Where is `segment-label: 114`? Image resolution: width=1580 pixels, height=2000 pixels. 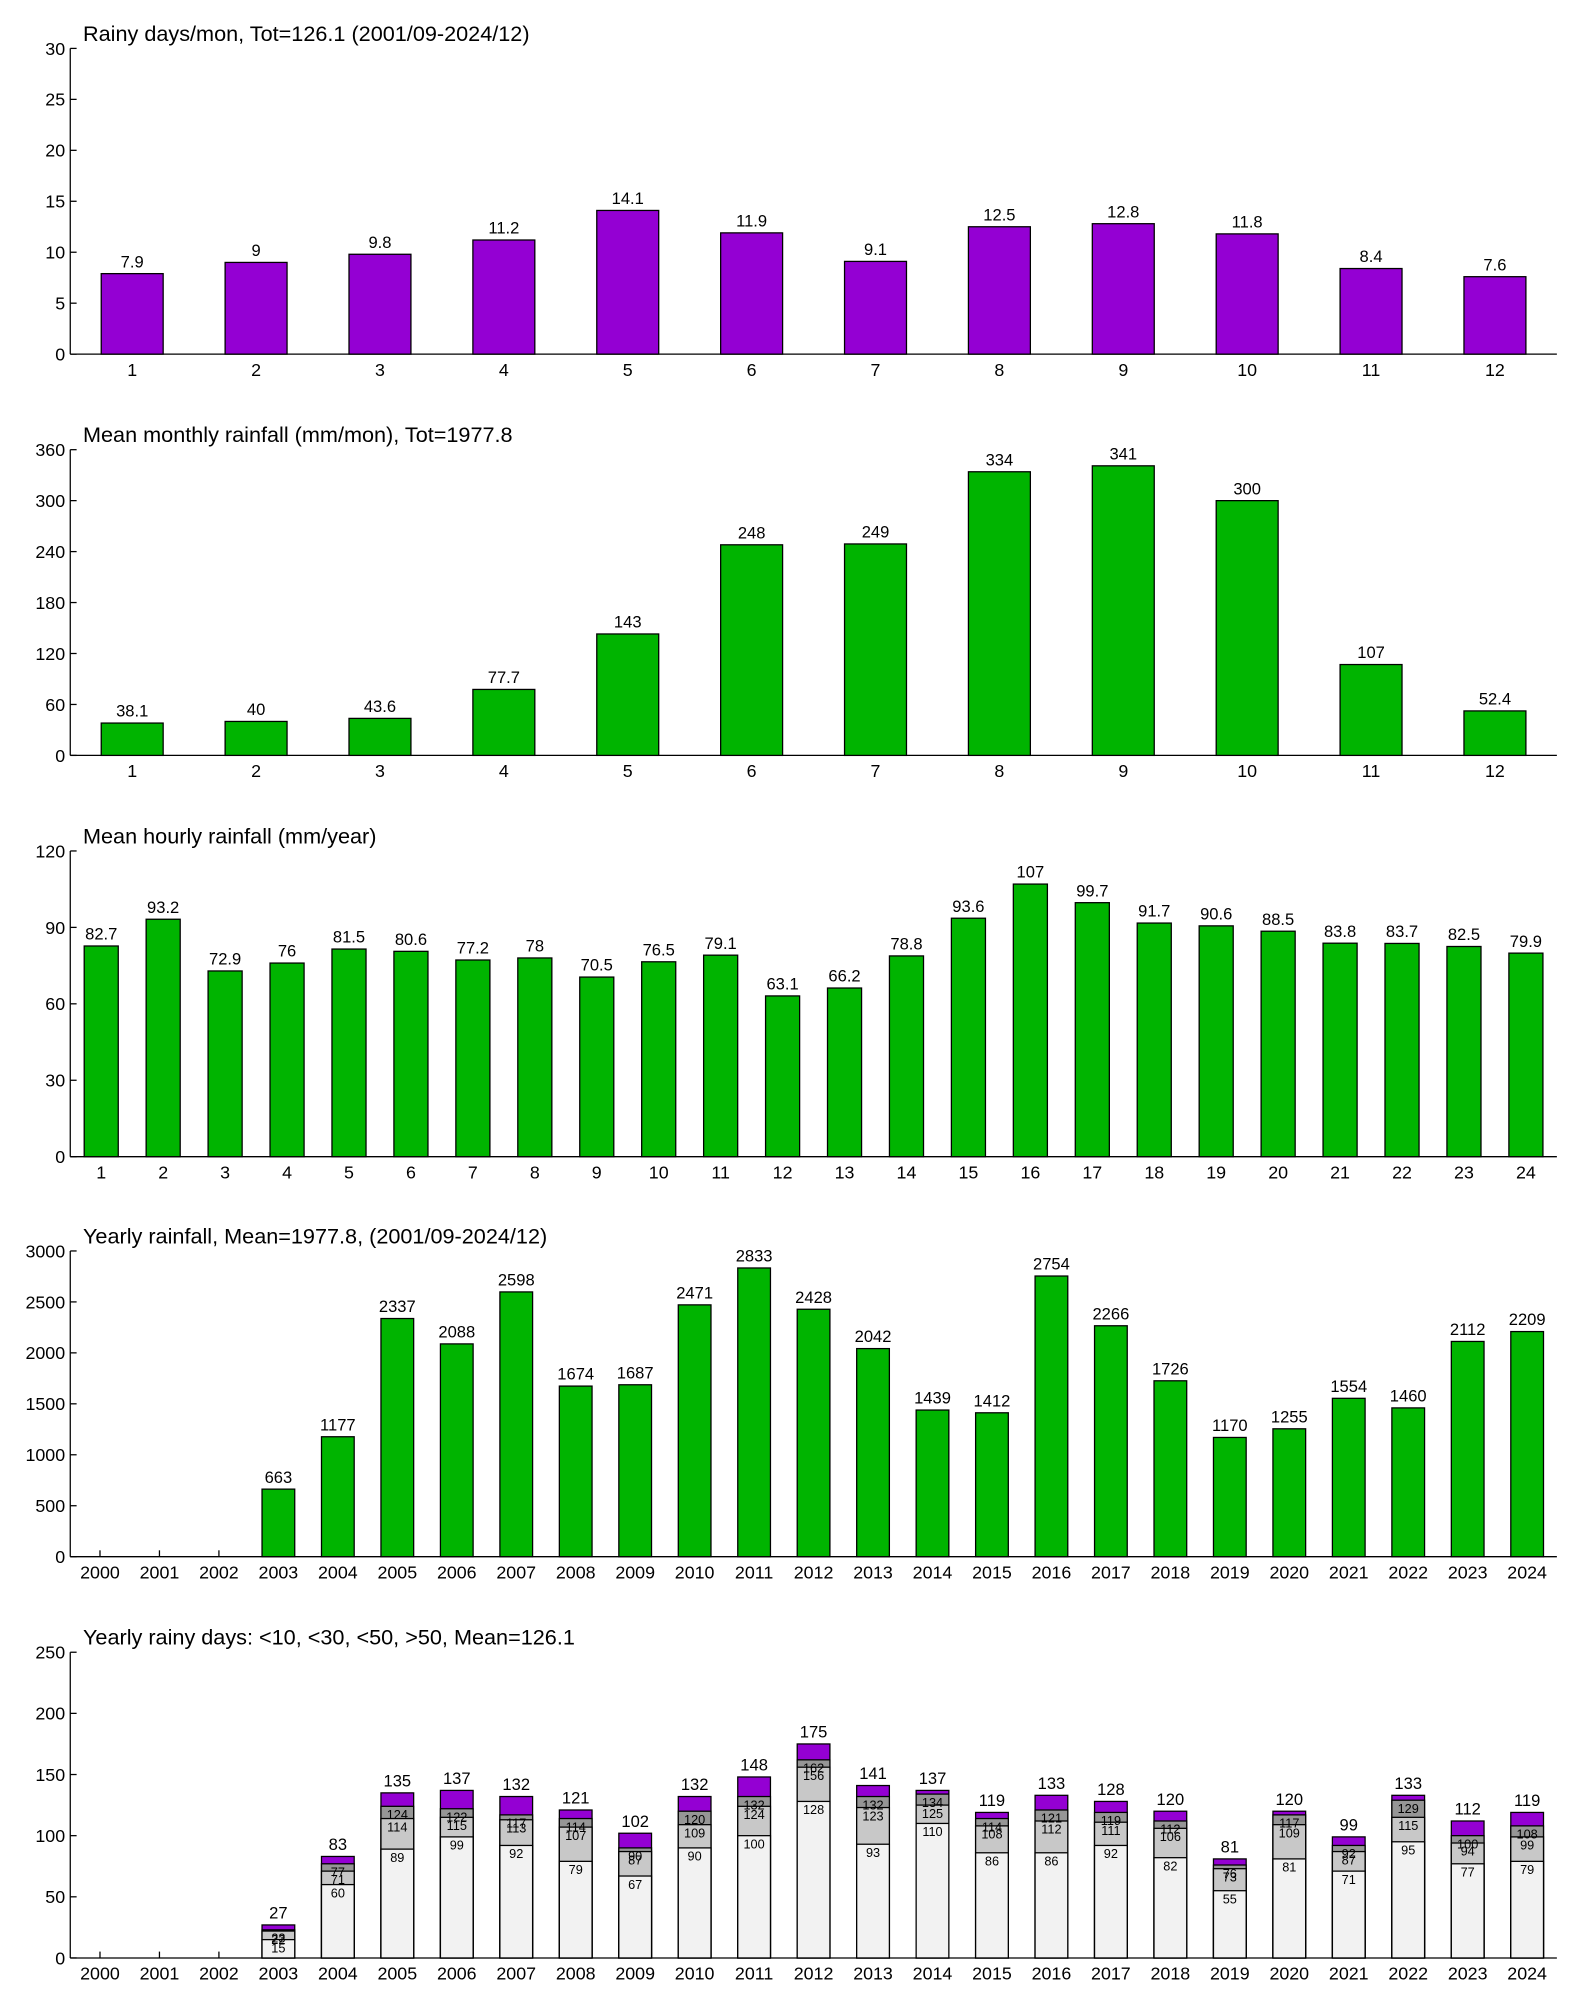 segment-label: 114 is located at coordinates (397, 1826).